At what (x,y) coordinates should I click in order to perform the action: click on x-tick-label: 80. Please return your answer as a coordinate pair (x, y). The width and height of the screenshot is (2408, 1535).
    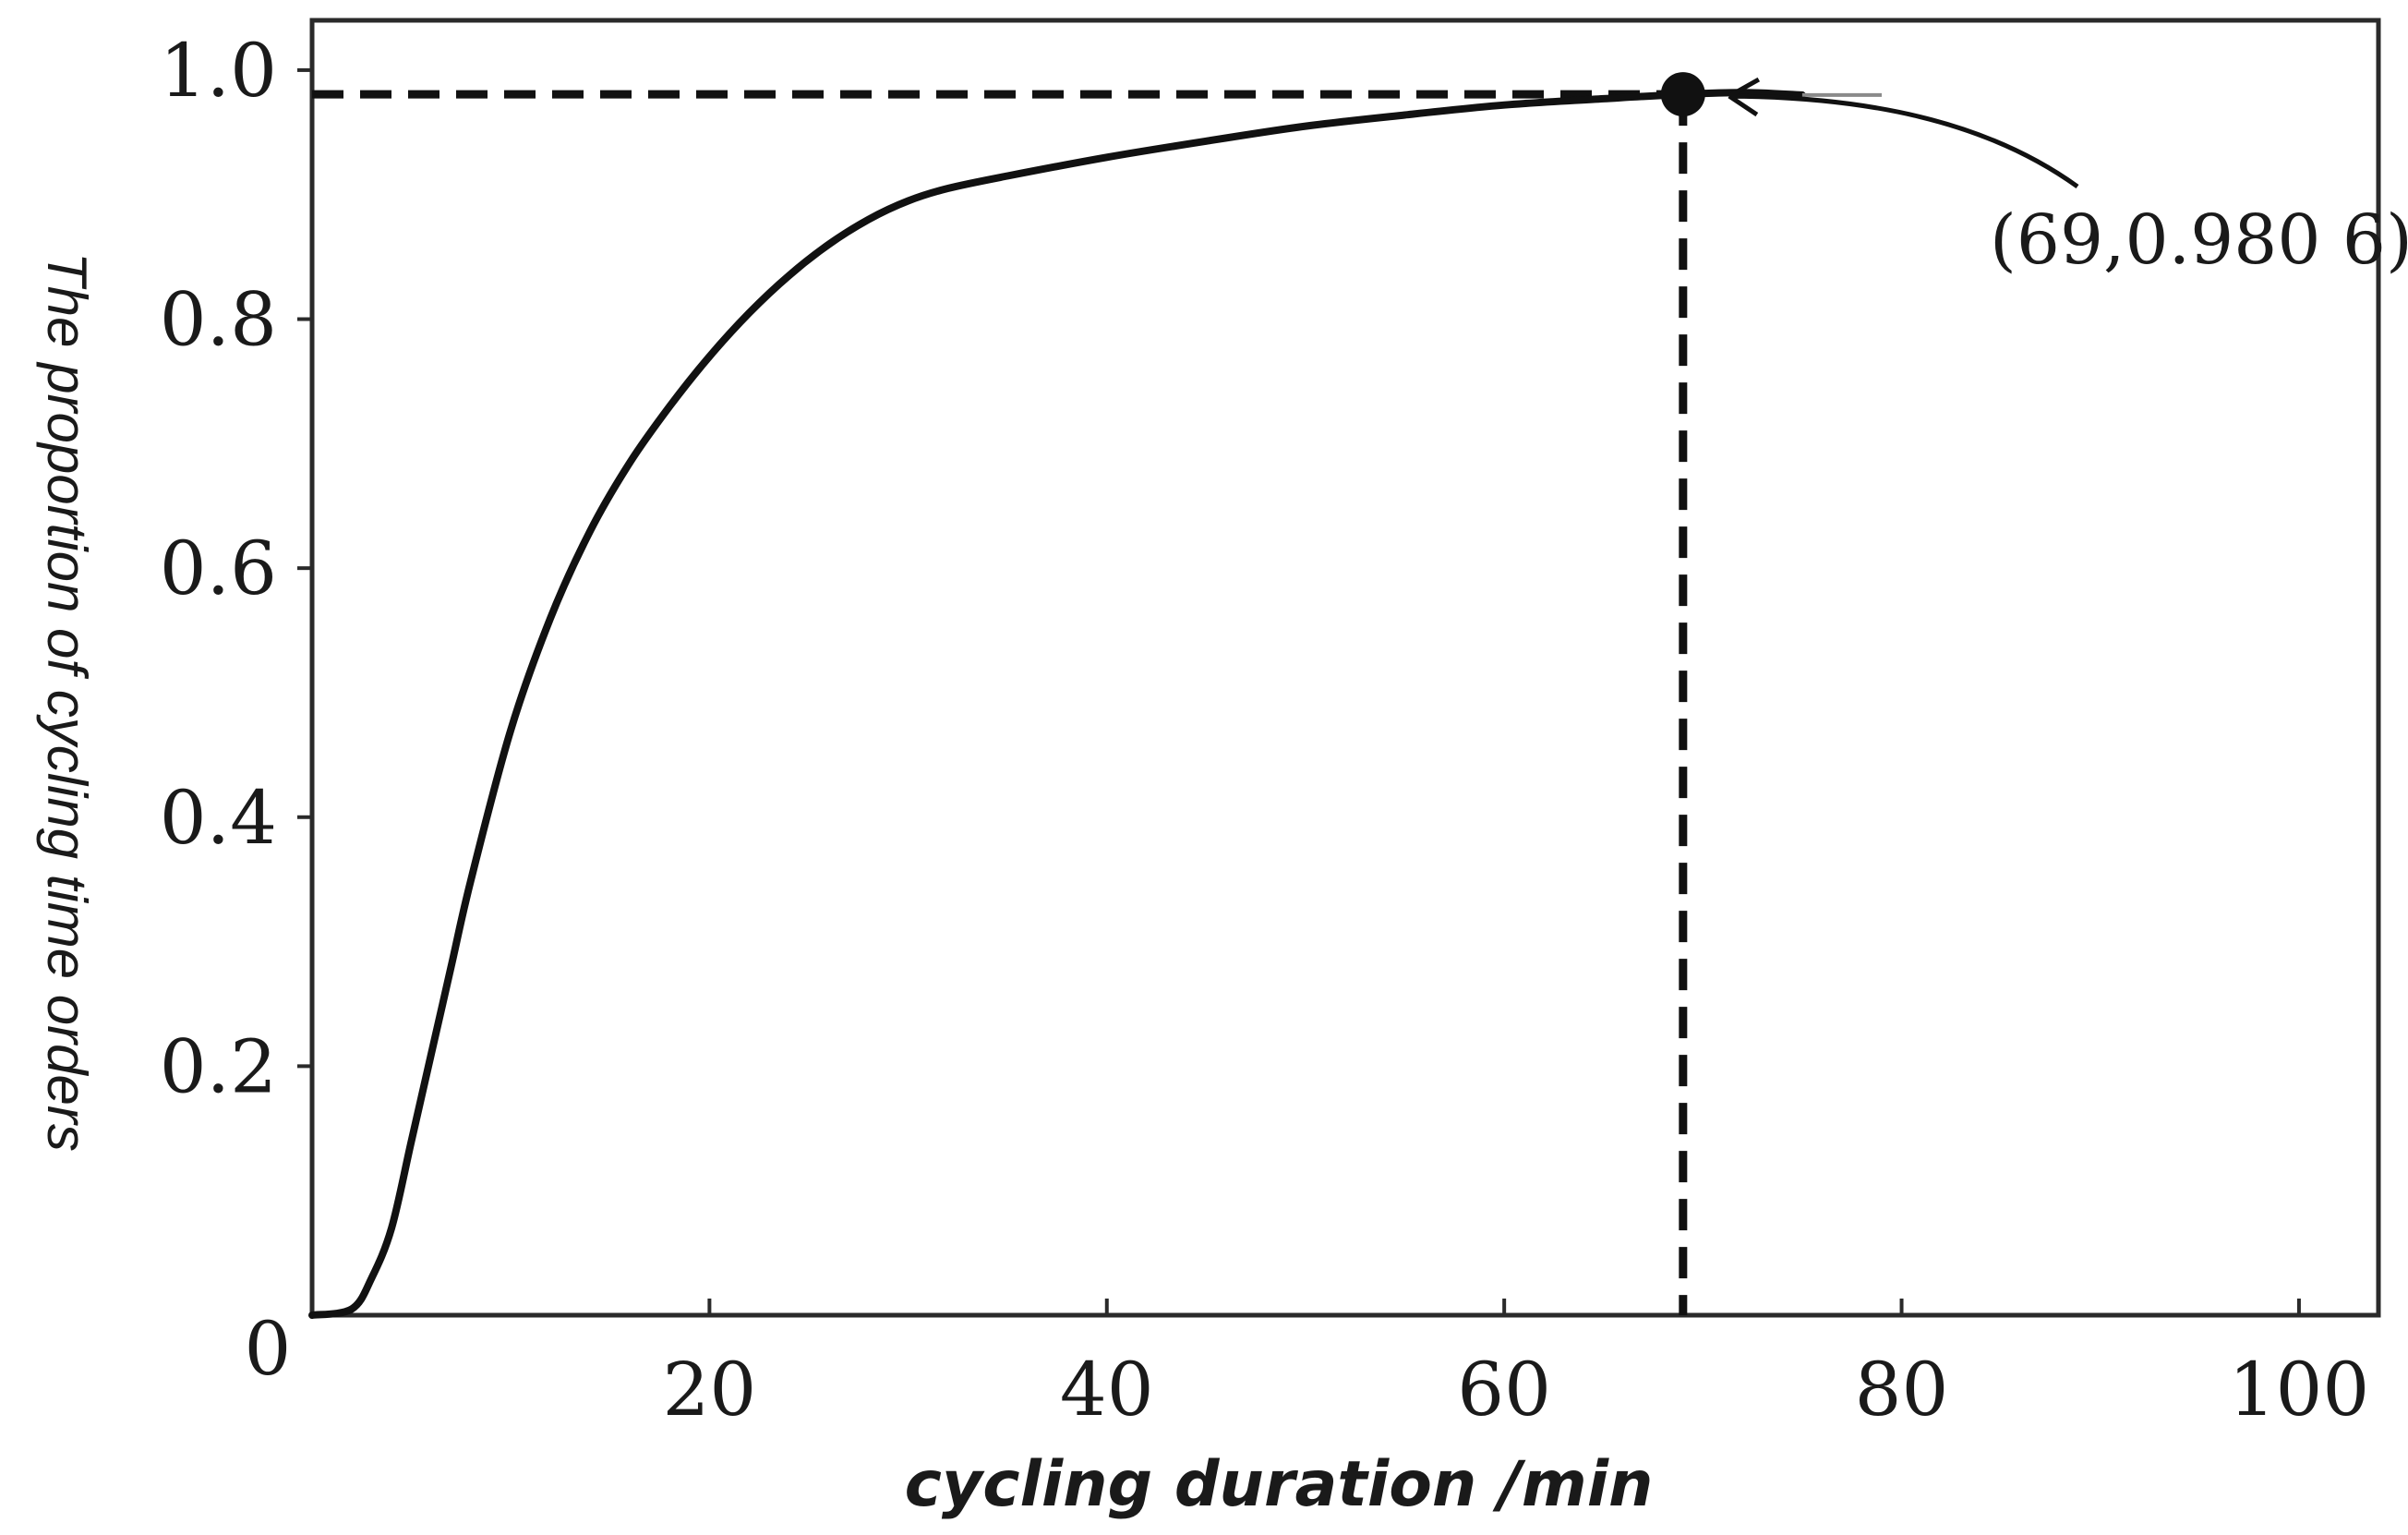
    Looking at the image, I should click on (1902, 1389).